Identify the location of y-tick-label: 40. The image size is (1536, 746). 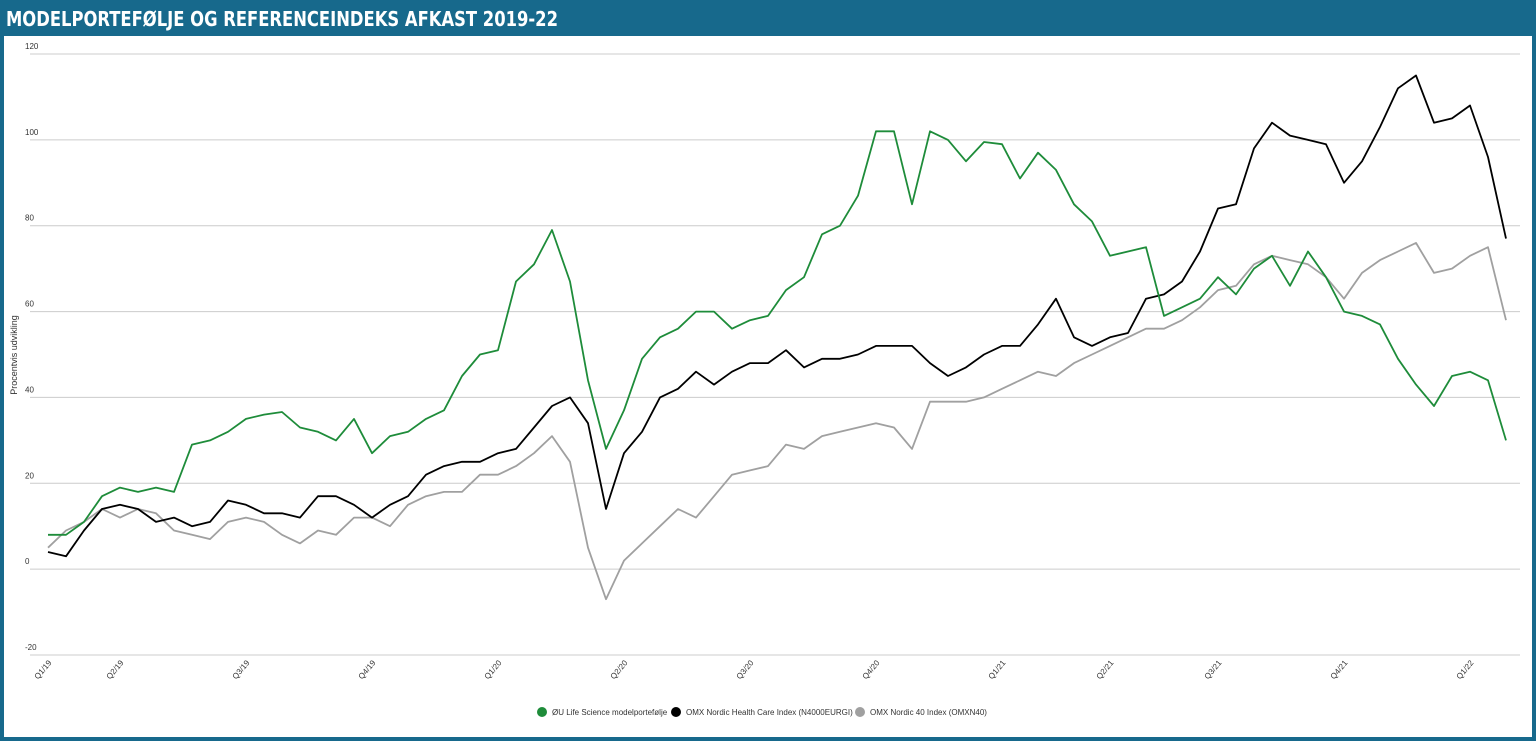
(29, 389).